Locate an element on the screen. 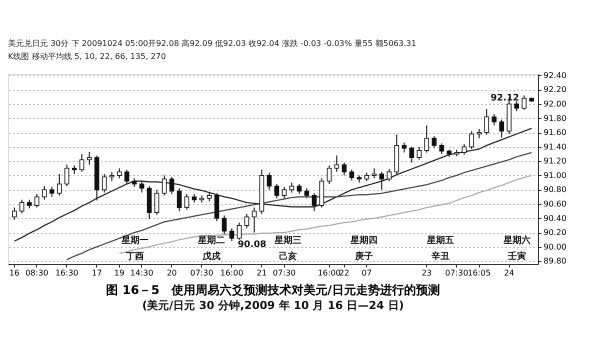 This screenshot has height=338, width=589. annotation: 庚子 is located at coordinates (364, 256).